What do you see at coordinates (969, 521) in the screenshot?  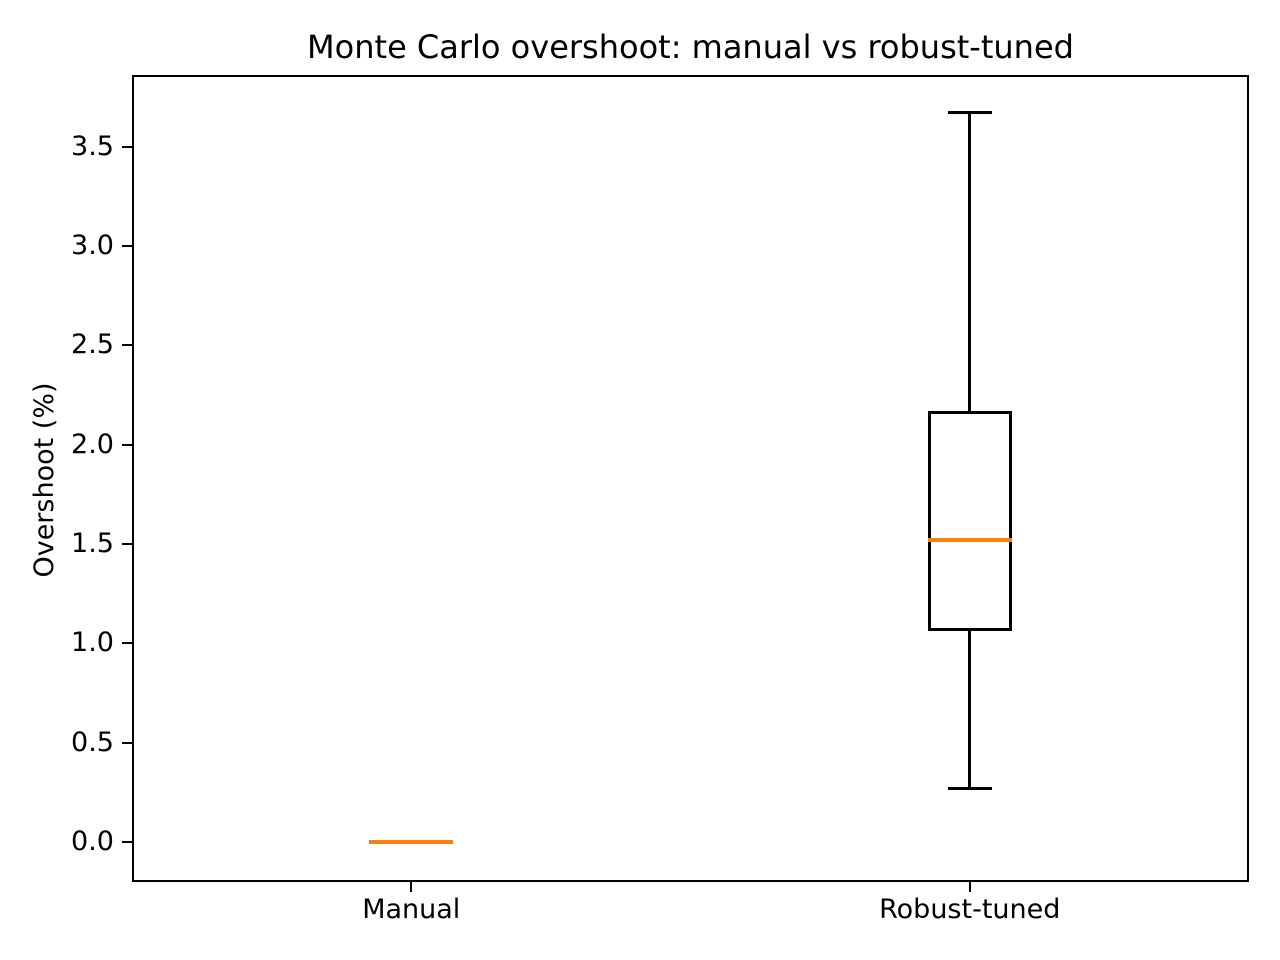 I see `iqr-box` at bounding box center [969, 521].